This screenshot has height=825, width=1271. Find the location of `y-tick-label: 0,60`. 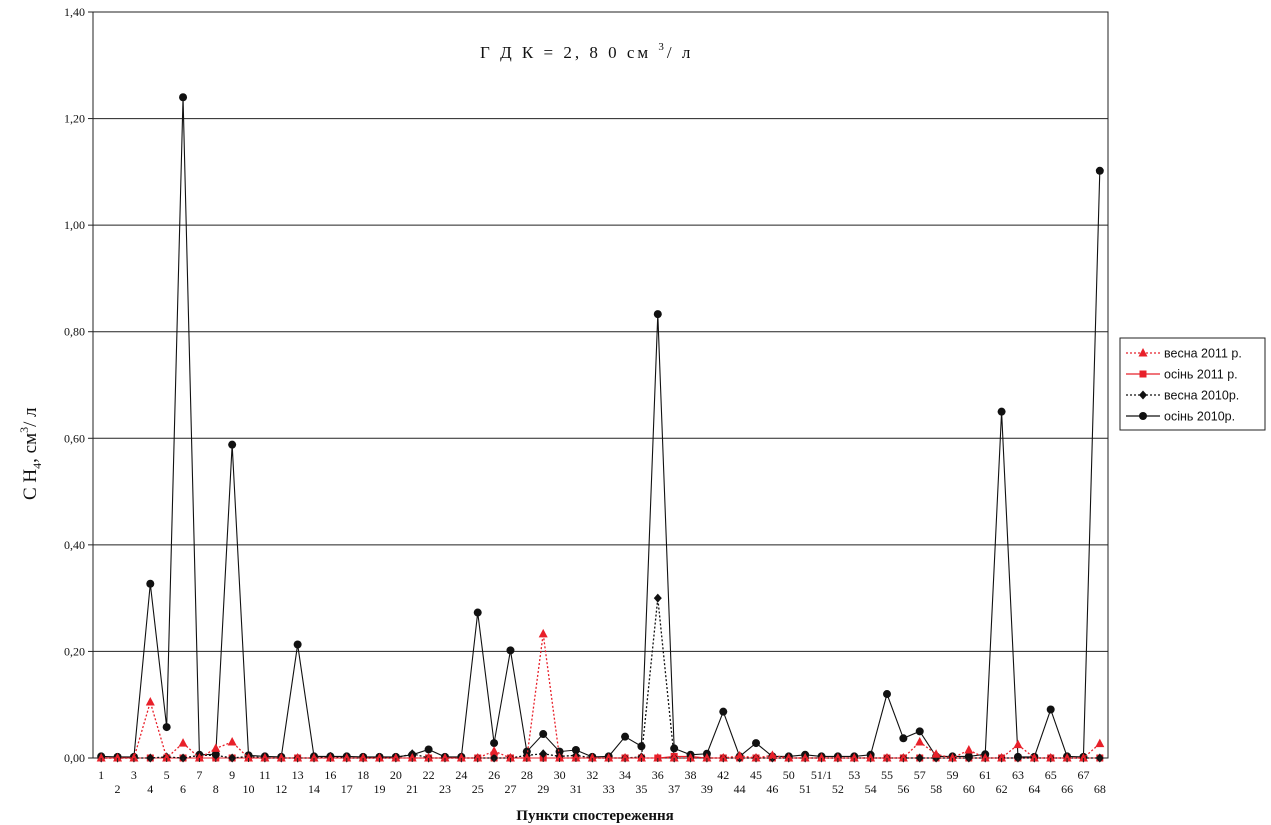

y-tick-label: 0,60 is located at coordinates (74, 438).